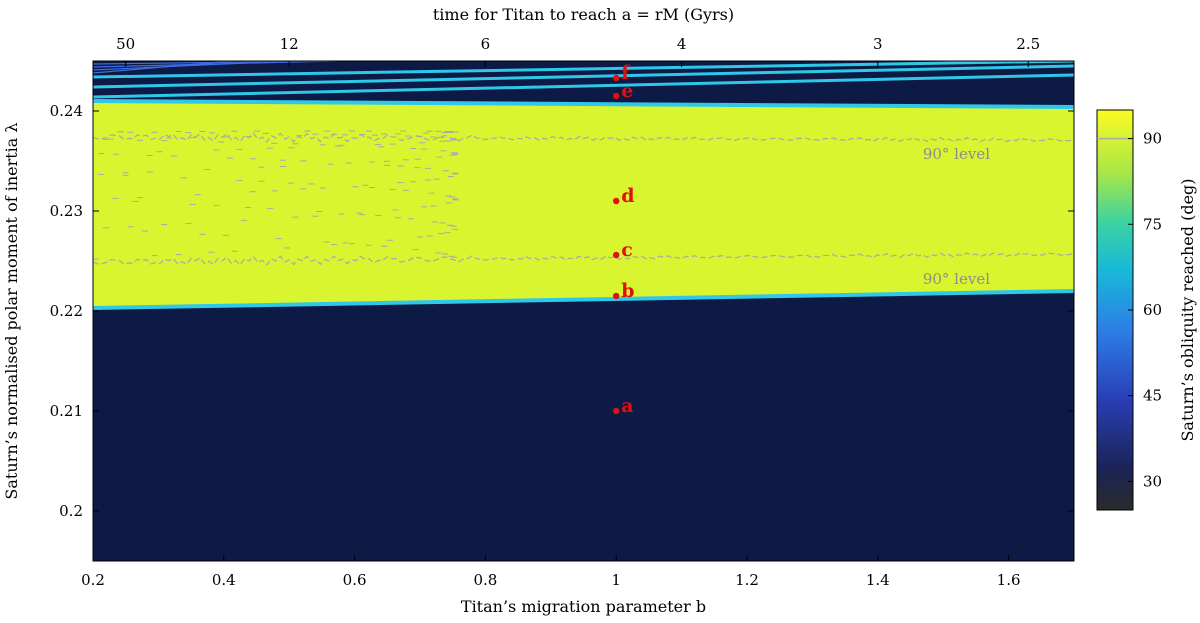 Image resolution: width=1200 pixels, height=623 pixels. What do you see at coordinates (71, 511) in the screenshot?
I see `y-tick-label: 0.2` at bounding box center [71, 511].